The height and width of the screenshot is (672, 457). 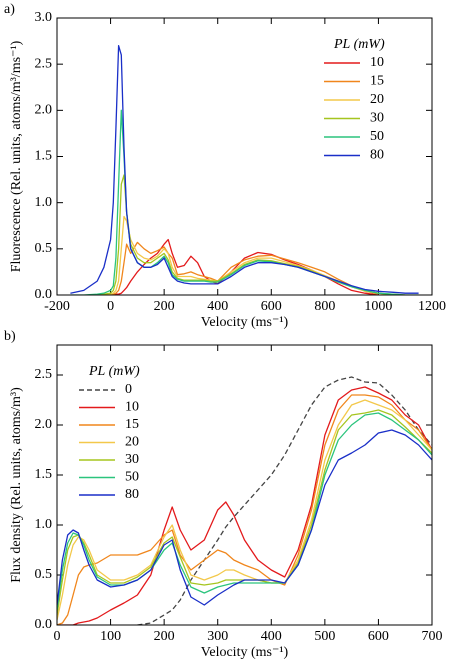 I want to click on x-tick-label: 100, so click(x=110, y=636).